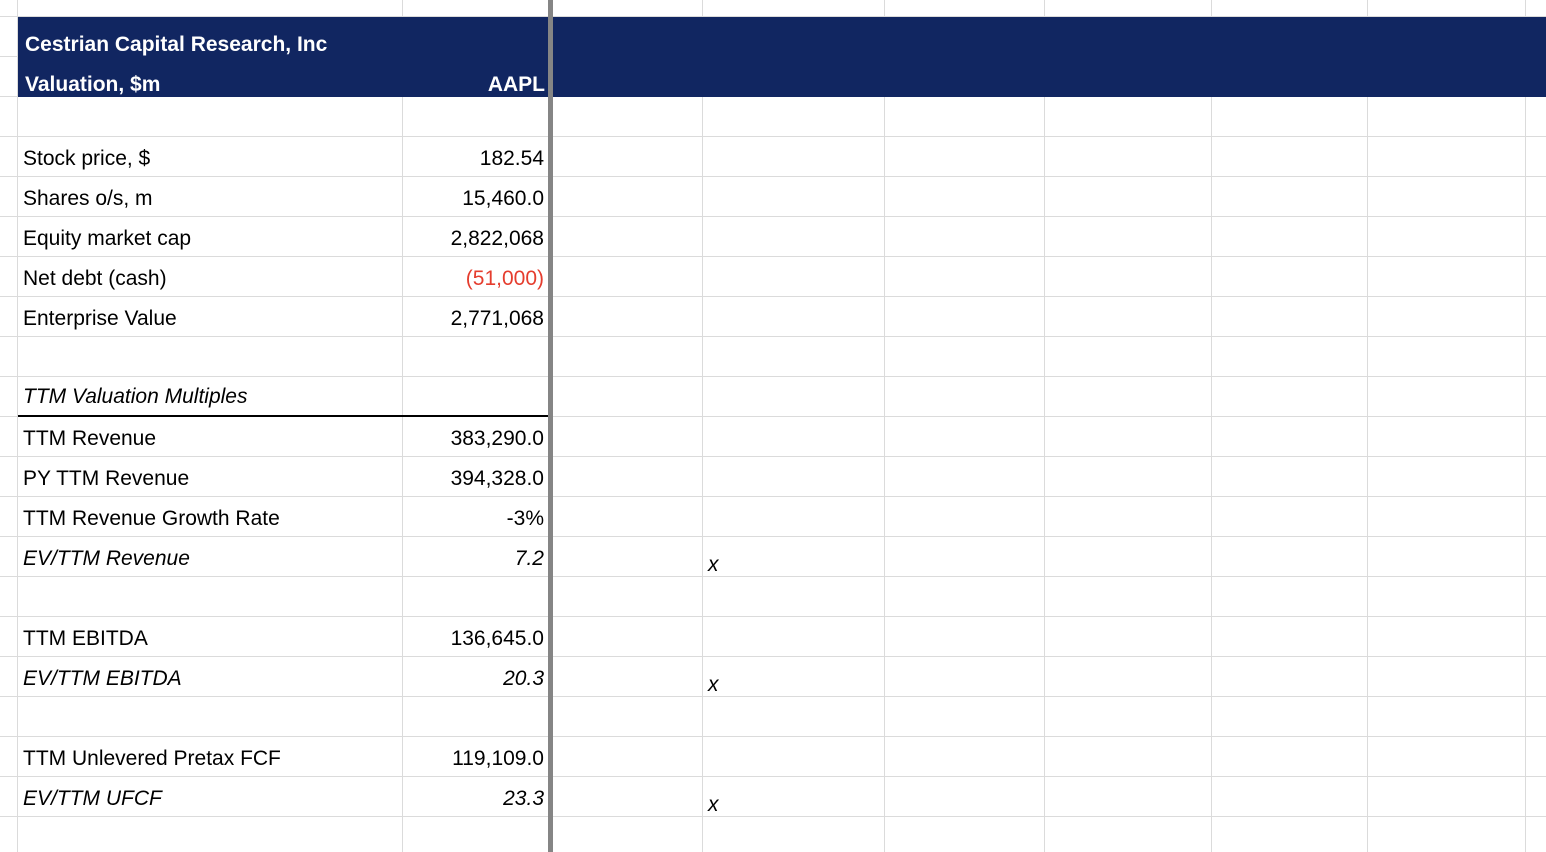 The width and height of the screenshot is (1546, 852). What do you see at coordinates (85, 638) in the screenshot?
I see `cell-label: TTM EBITDA` at bounding box center [85, 638].